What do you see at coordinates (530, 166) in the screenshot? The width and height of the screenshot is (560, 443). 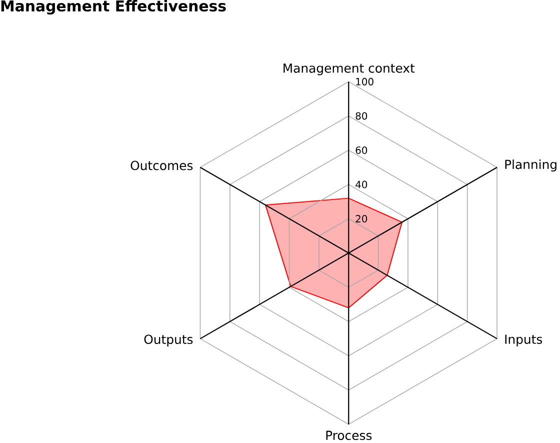 I see `spoke-label: Planning` at bounding box center [530, 166].